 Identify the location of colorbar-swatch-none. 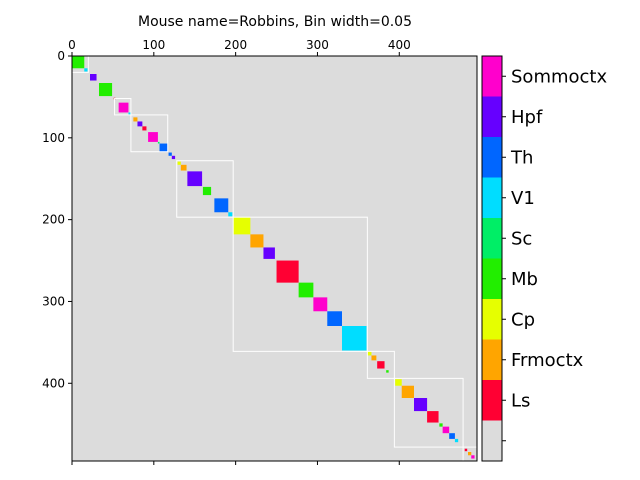
(492, 440).